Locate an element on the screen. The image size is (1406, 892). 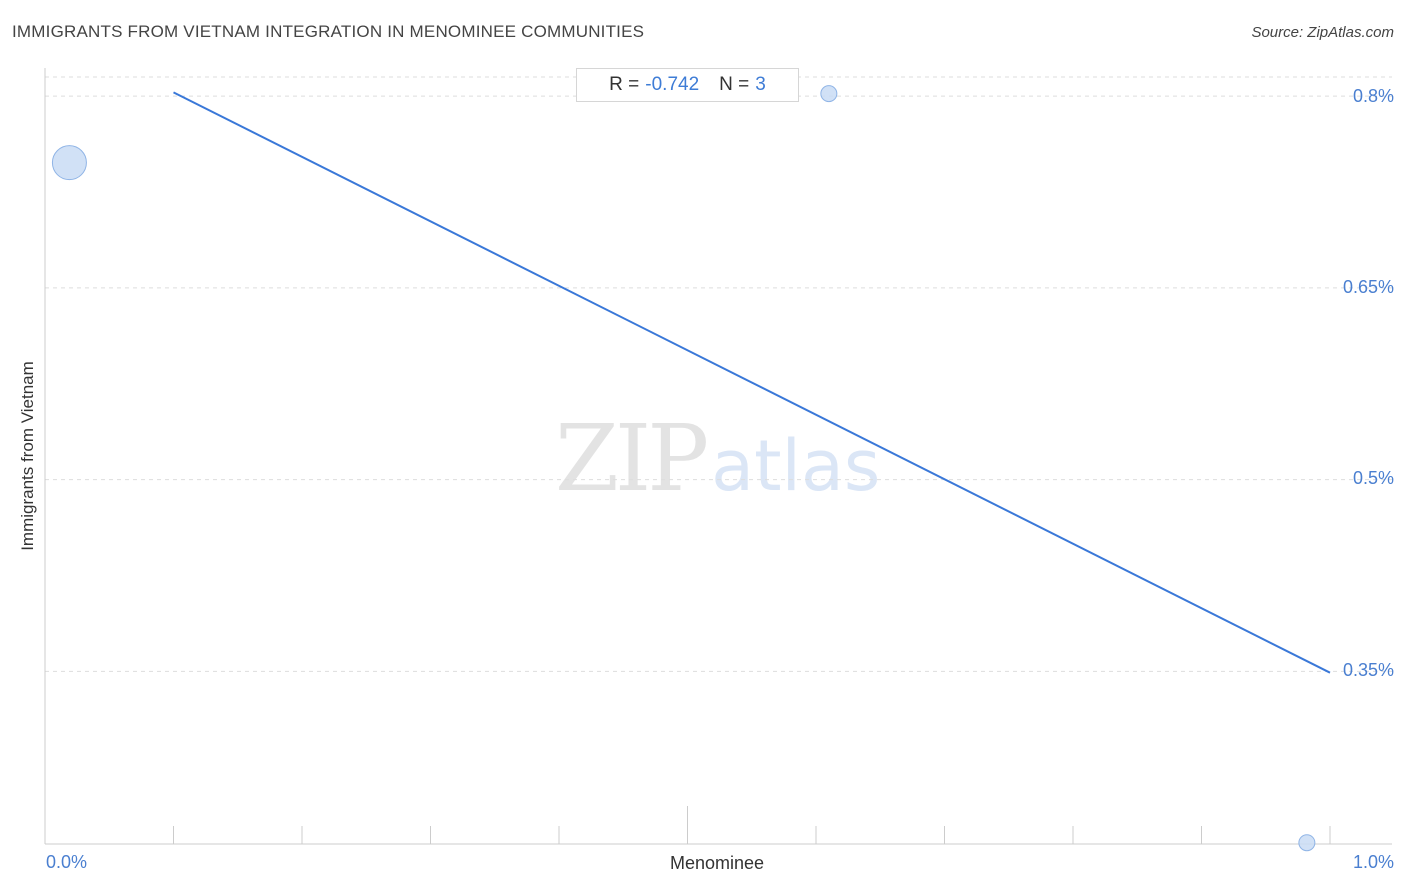
x-tick-label-max: 1.0% is located at coordinates (1373, 862).